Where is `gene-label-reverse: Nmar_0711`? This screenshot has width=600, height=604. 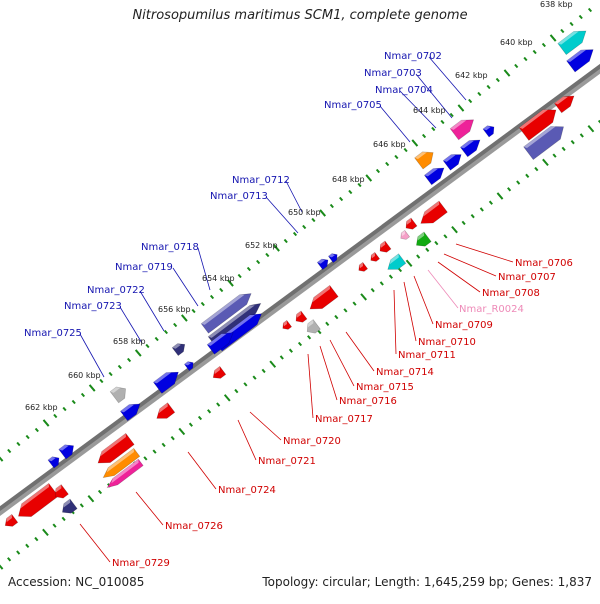
gene-label-reverse: Nmar_0711 is located at coordinates (427, 355).